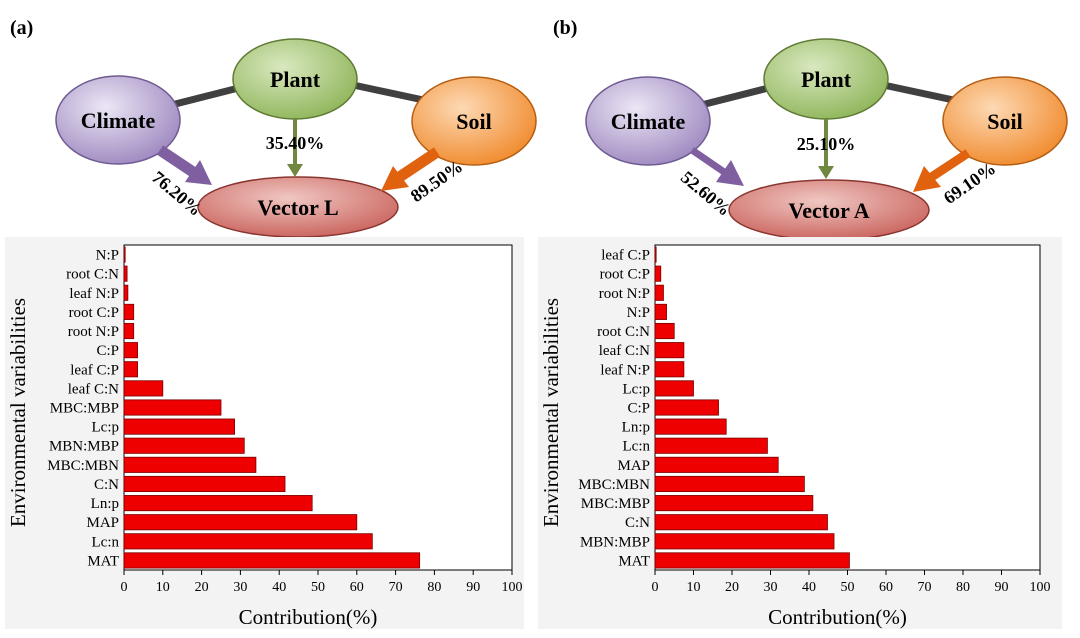 The height and width of the screenshot is (638, 1080). I want to click on category-label: C:N, so click(637, 523).